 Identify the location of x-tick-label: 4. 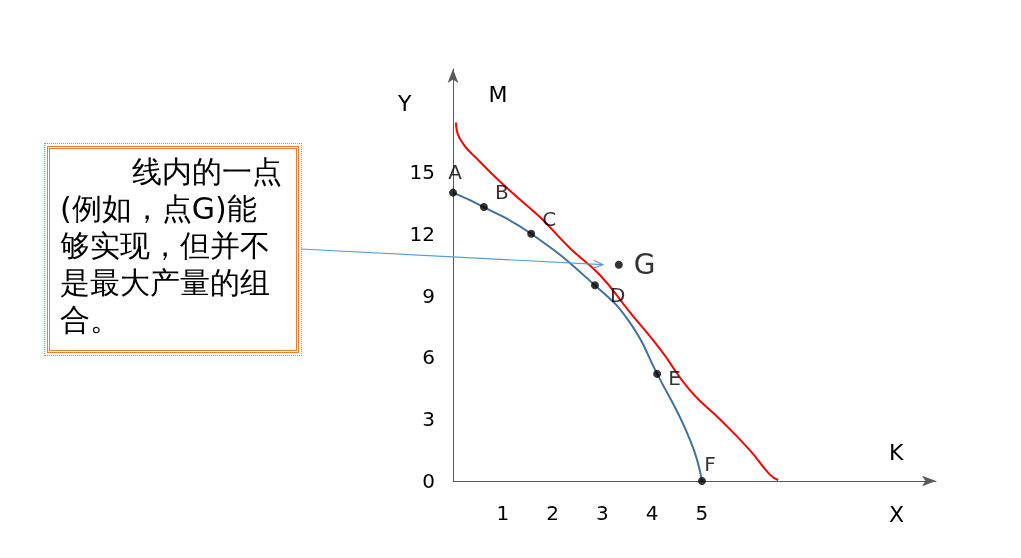
(652, 513).